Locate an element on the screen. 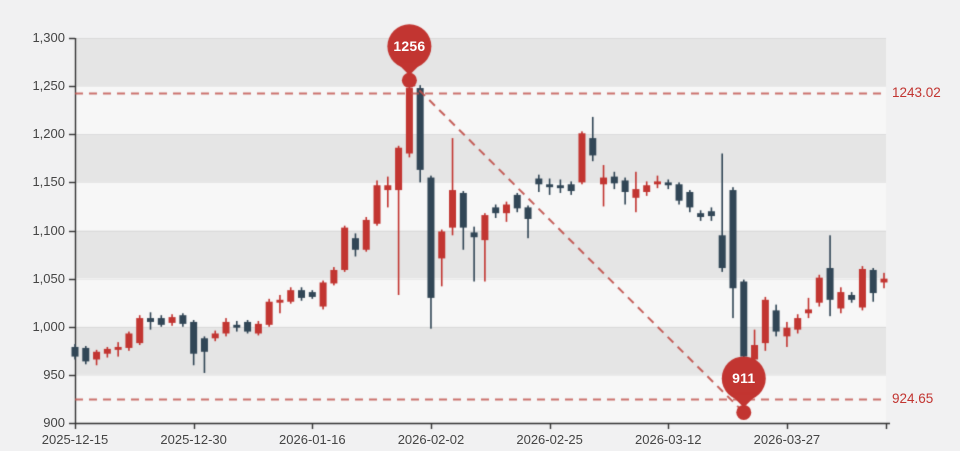  markline-value-label: 1243.02 is located at coordinates (916, 92).